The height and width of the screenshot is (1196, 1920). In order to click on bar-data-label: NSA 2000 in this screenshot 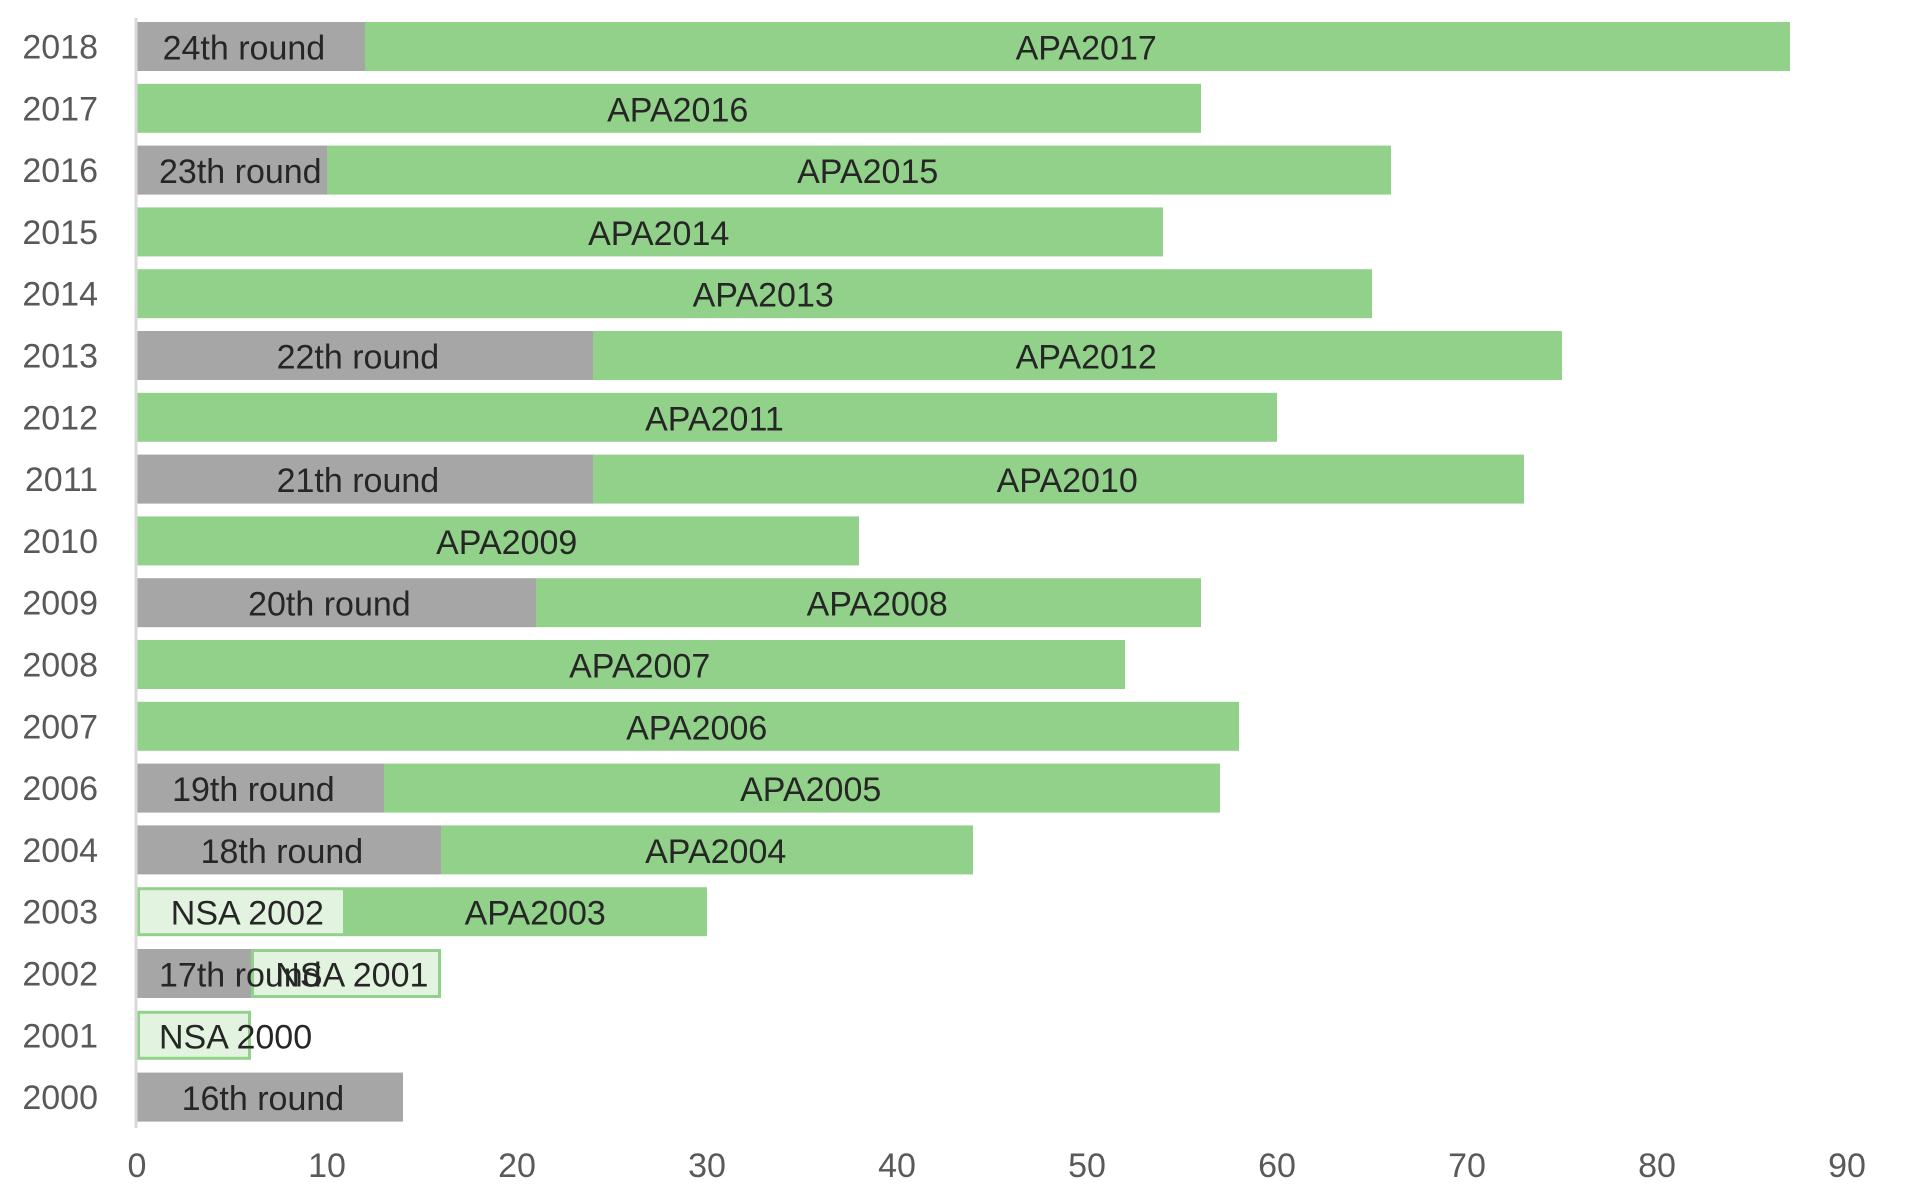, I will do `click(235, 1037)`.